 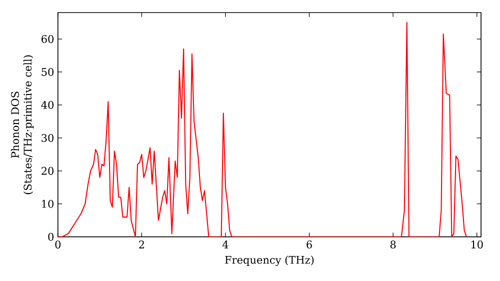 I want to click on x-axis-title: Frequency (THz), so click(x=269, y=261).